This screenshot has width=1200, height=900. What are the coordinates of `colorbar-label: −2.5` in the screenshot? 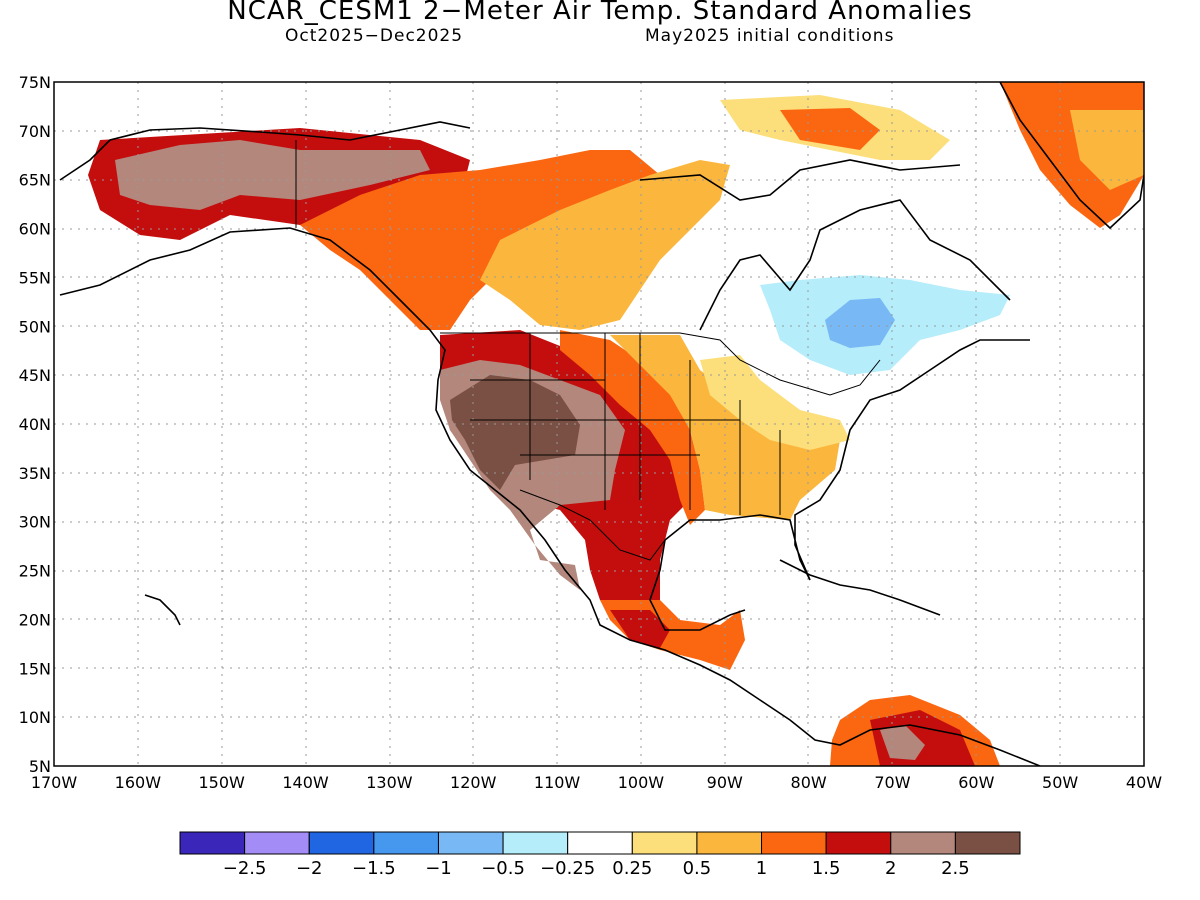 It's located at (245, 868).